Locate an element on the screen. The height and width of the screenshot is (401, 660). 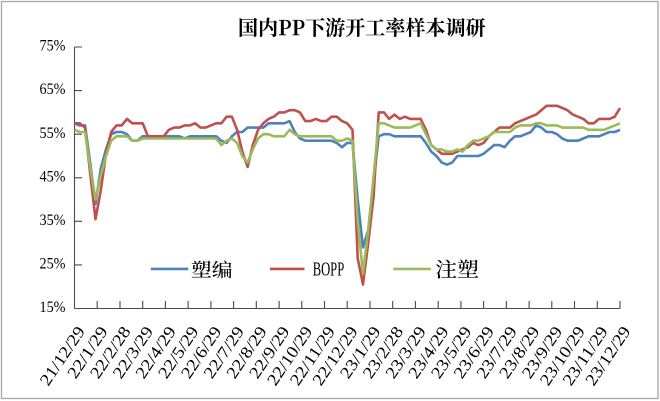
svg-text: 75% is located at coordinates (53, 46).